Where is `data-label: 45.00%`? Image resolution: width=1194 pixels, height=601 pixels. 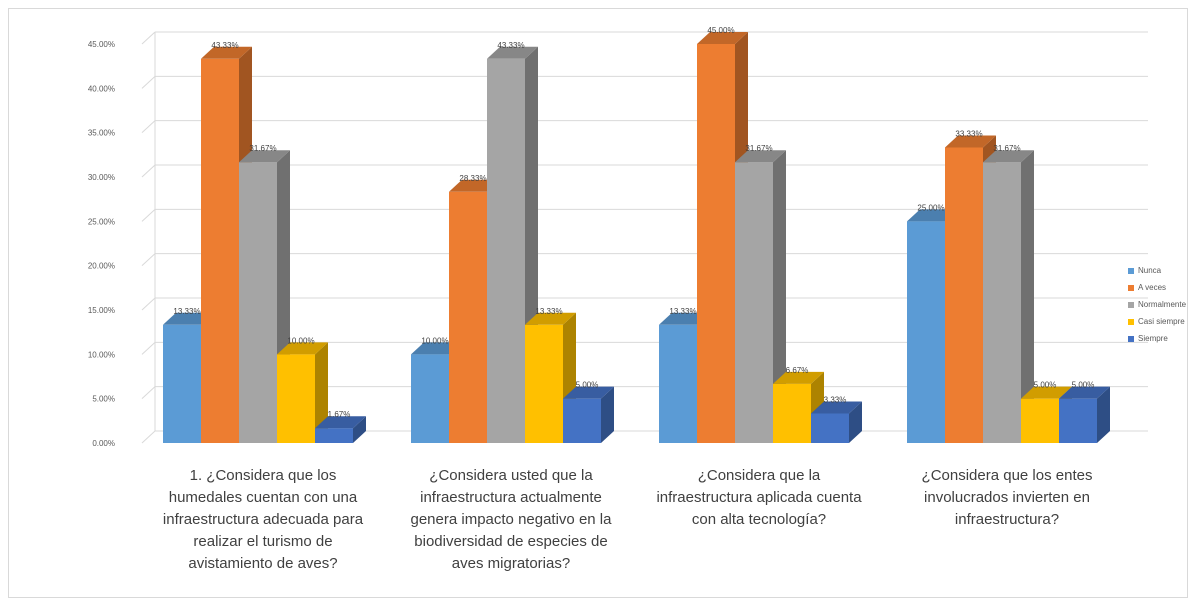 data-label: 45.00% is located at coordinates (720, 30).